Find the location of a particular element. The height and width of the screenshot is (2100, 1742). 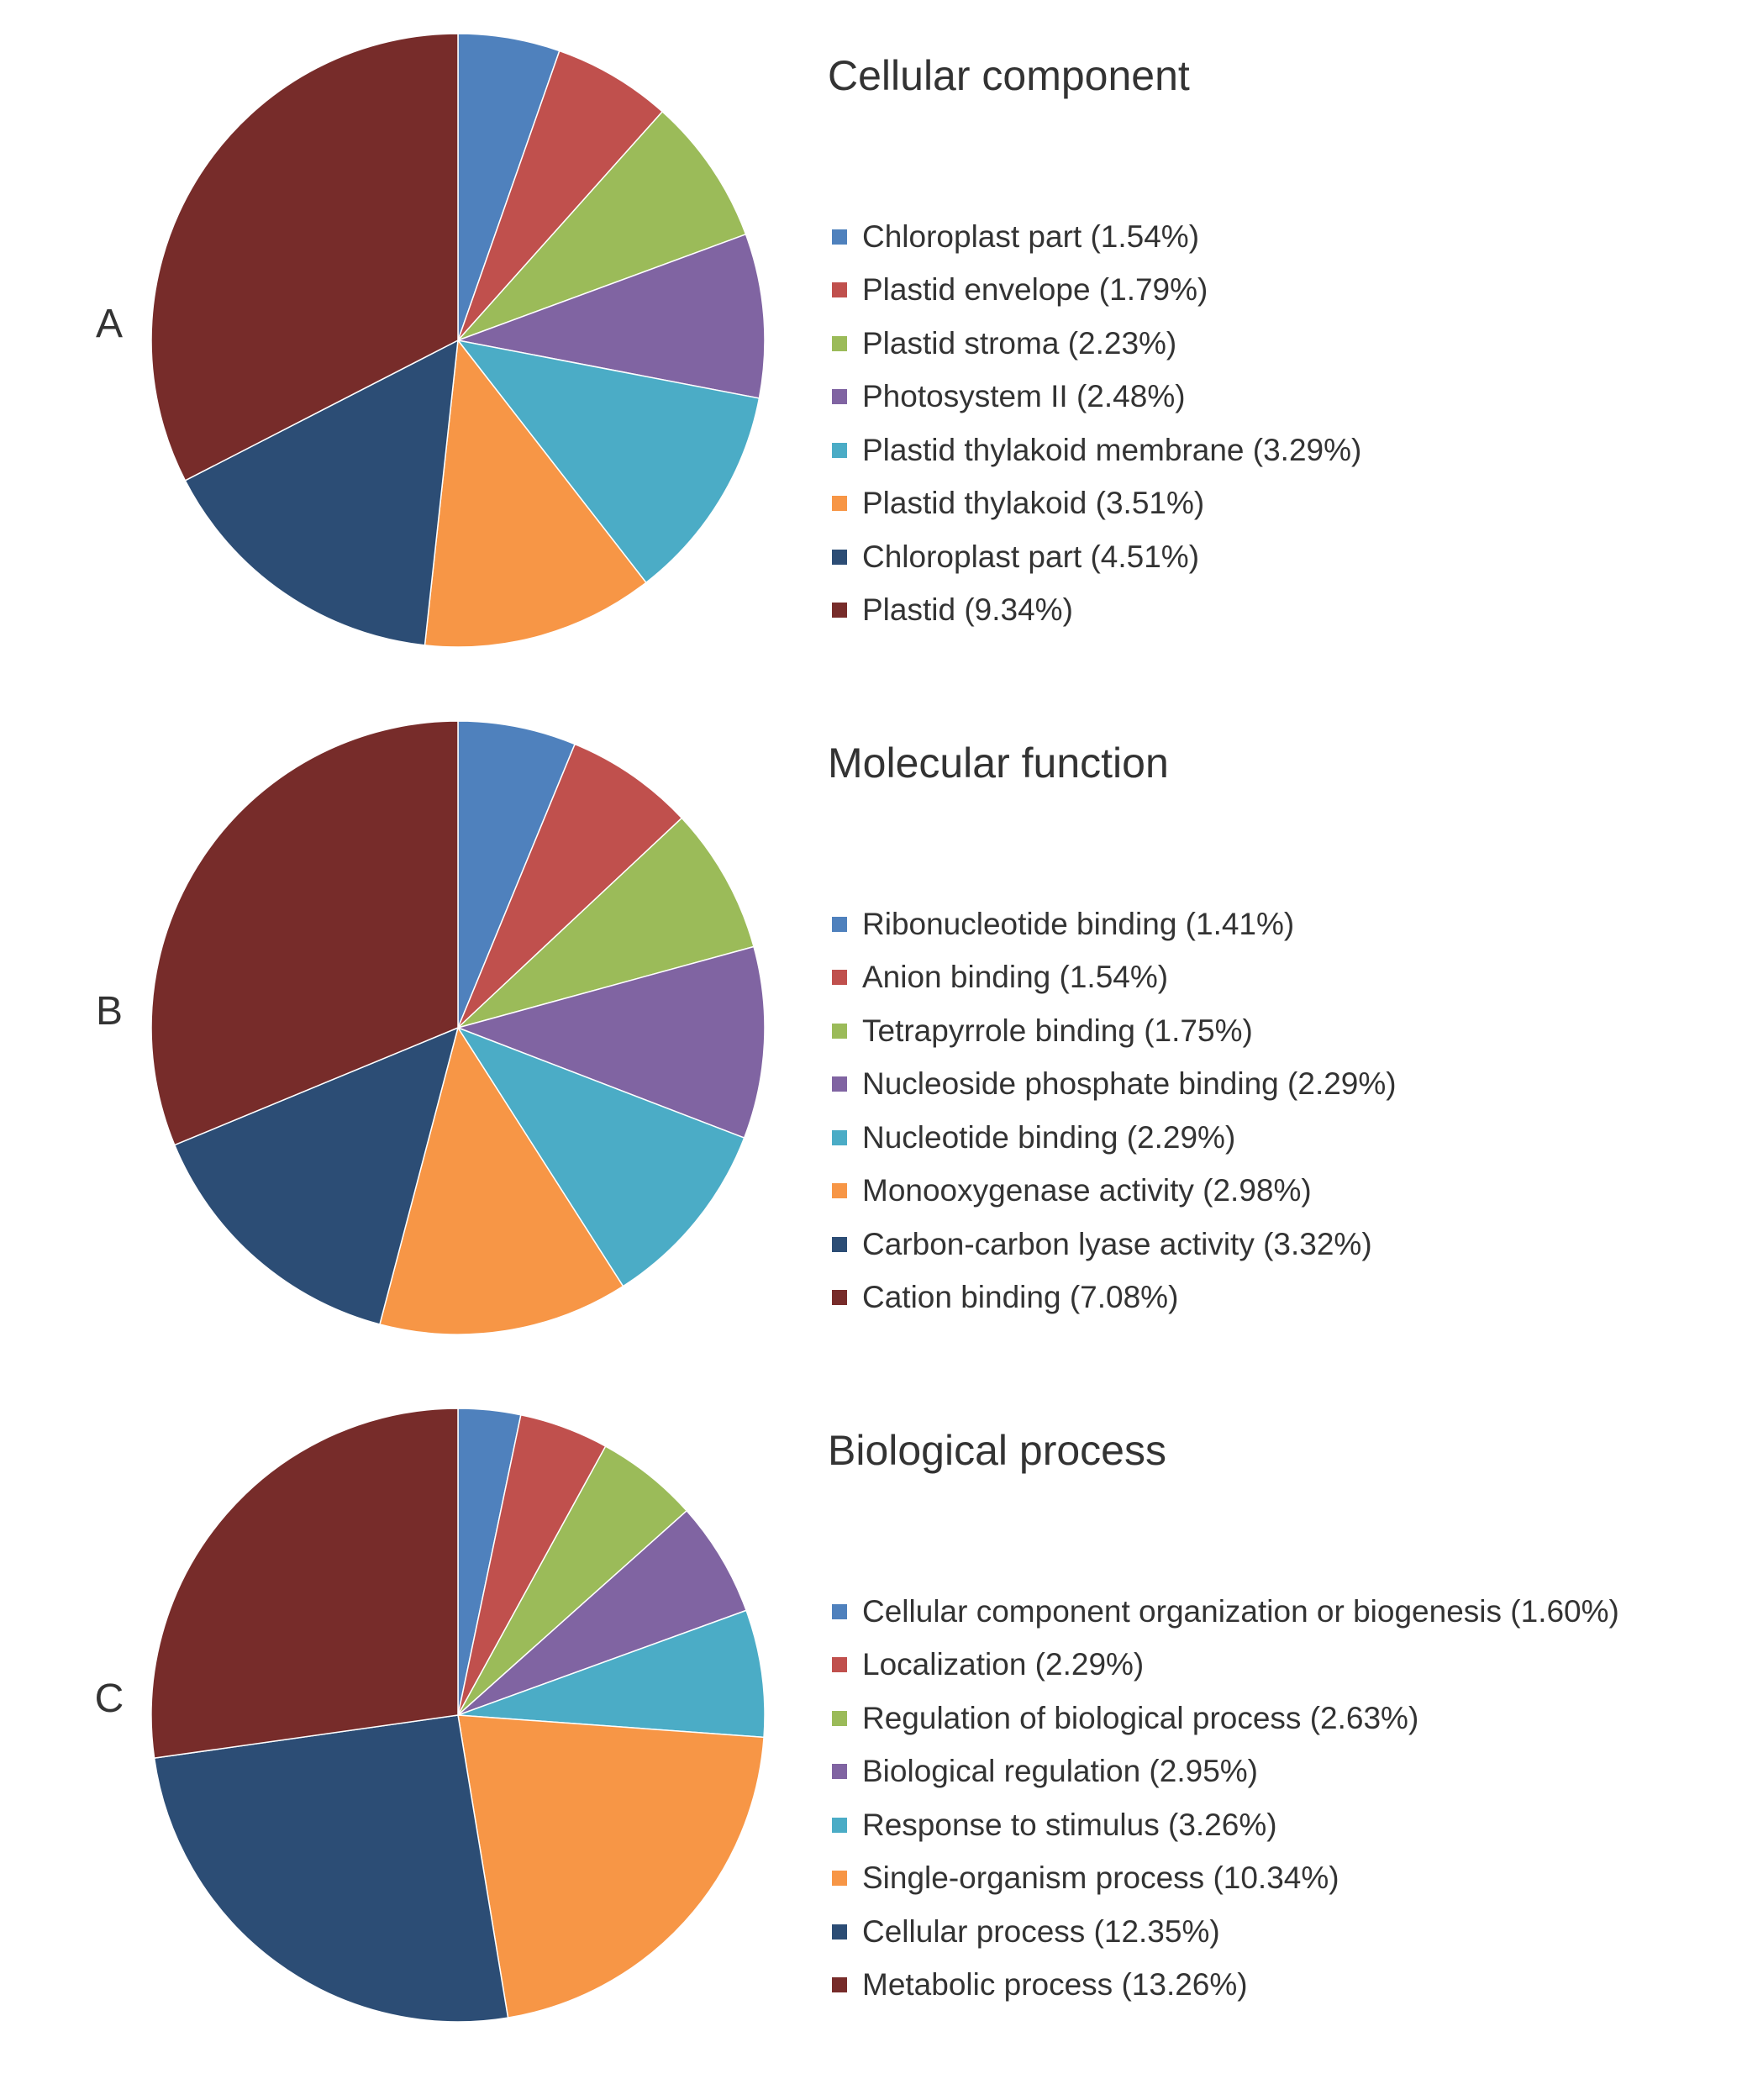

legend-label: Tetrapyrrole binding (1.75%) is located at coordinates (1057, 1030).